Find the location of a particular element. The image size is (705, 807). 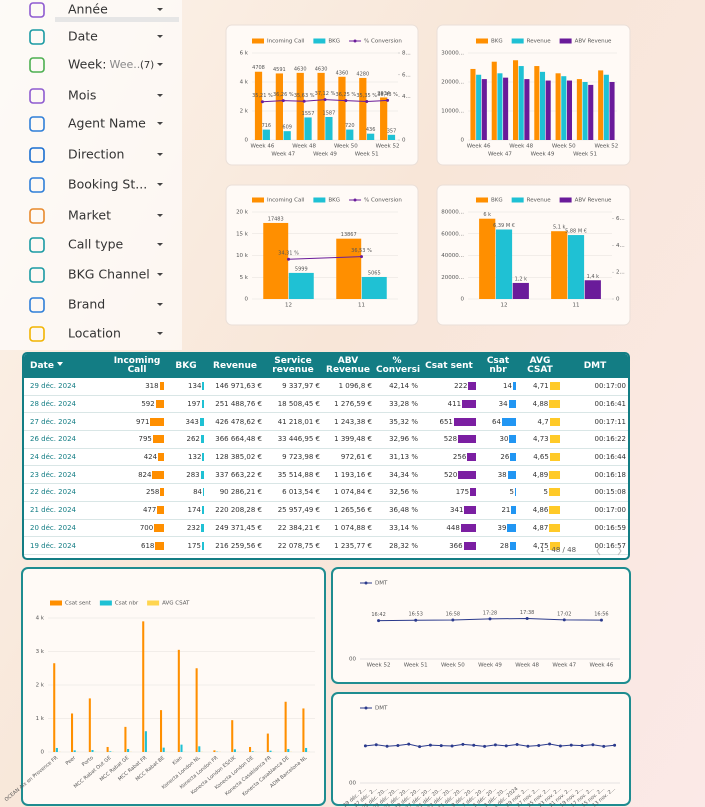

filter-icon is located at coordinates (37, 245).